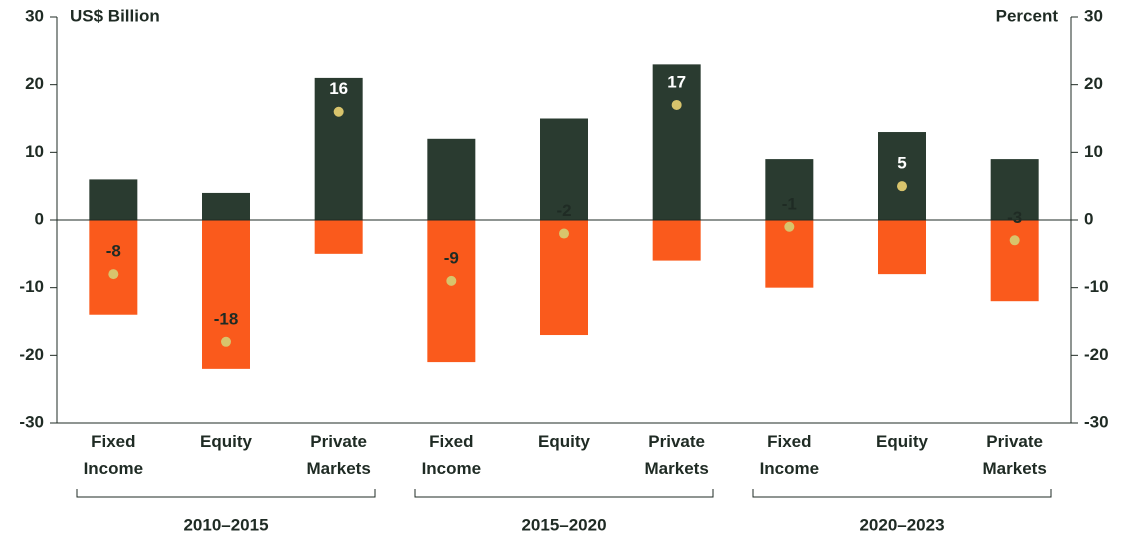 This screenshot has height=535, width=1137. What do you see at coordinates (113, 251) in the screenshot?
I see `data-label: -8` at bounding box center [113, 251].